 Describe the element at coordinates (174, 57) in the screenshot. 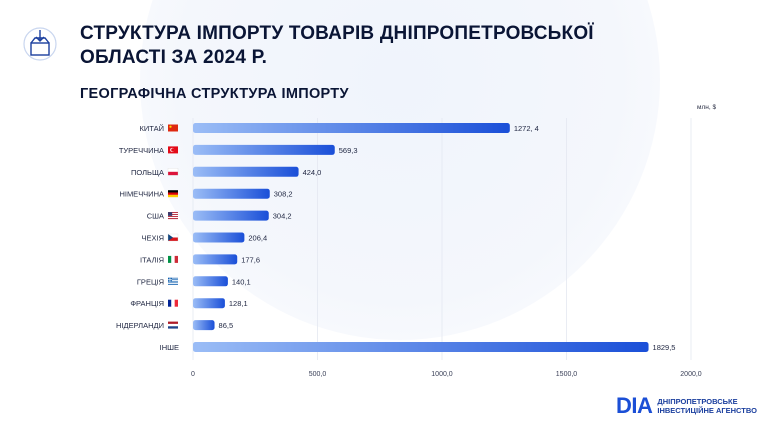

I see `title-line-2: ОБЛАСТІ ЗА 2024 Р.` at that location.